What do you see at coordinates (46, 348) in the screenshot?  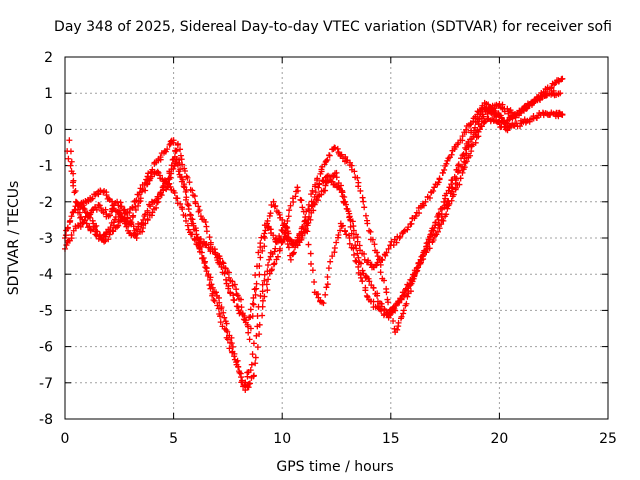 I see `y-tick-label: -6` at bounding box center [46, 348].